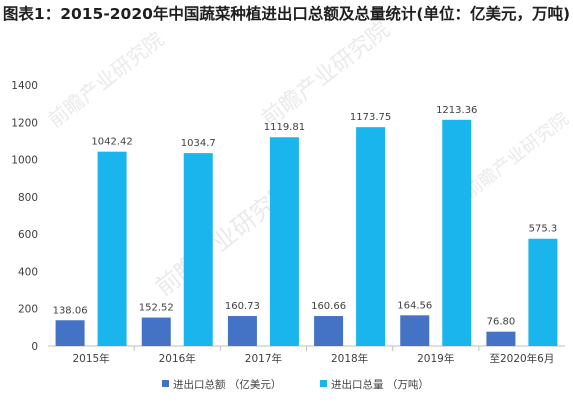  Describe the element at coordinates (380, 384) in the screenshot. I see `legend-label: 进出口总量 （万吨）` at that location.